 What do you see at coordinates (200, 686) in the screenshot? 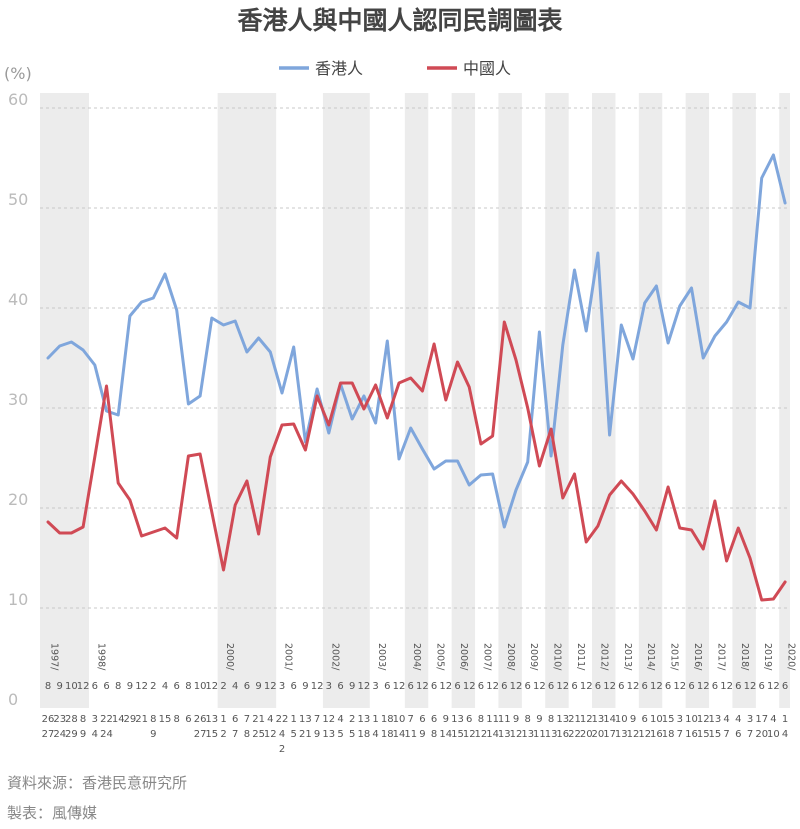
I see `x-month-label: 10` at bounding box center [200, 686].